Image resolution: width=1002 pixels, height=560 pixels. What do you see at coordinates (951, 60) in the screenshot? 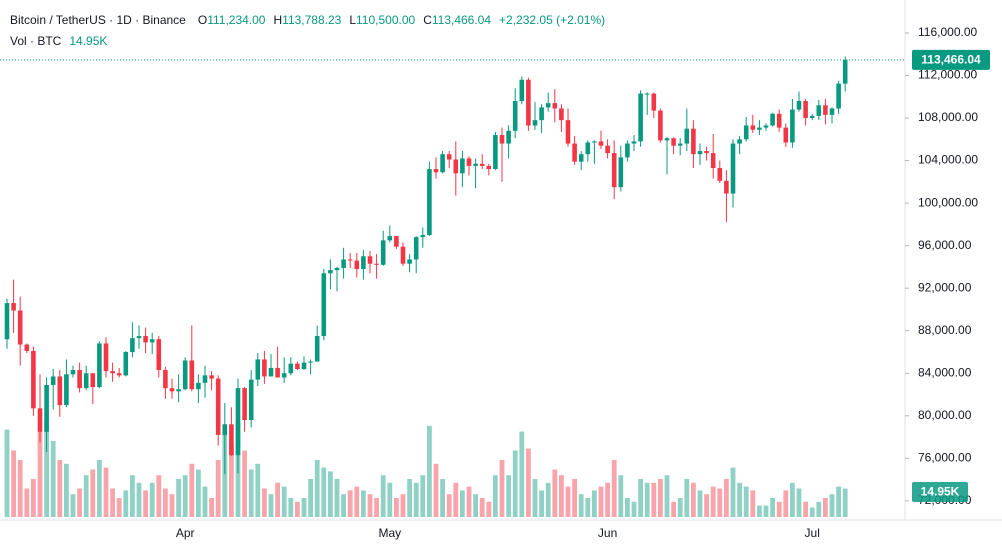
I see `last-price-label: 113,466.04` at bounding box center [951, 60].